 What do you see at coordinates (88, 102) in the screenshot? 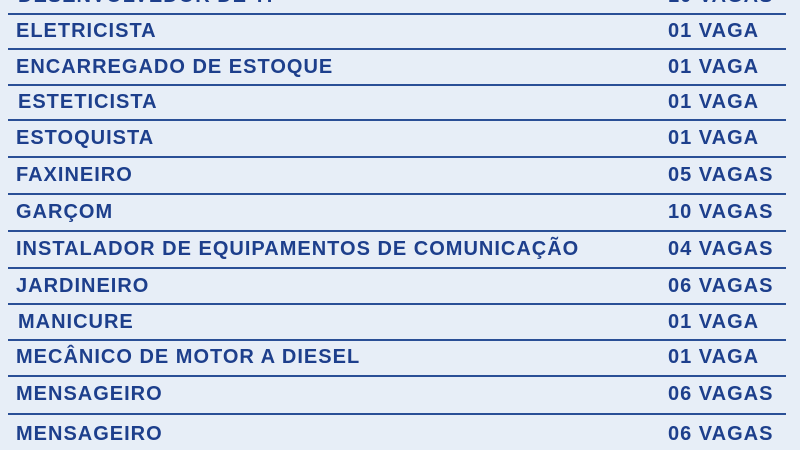
I see `job-title: ESTETICISTA` at bounding box center [88, 102].